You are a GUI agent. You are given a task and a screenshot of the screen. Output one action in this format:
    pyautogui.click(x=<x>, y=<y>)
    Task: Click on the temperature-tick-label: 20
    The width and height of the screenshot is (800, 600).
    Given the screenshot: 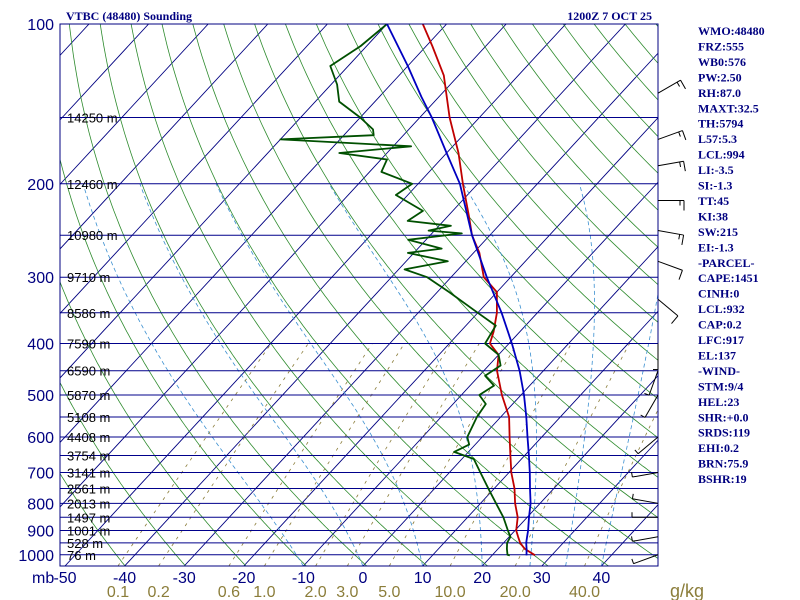 What is the action you would take?
    pyautogui.click(x=482, y=578)
    